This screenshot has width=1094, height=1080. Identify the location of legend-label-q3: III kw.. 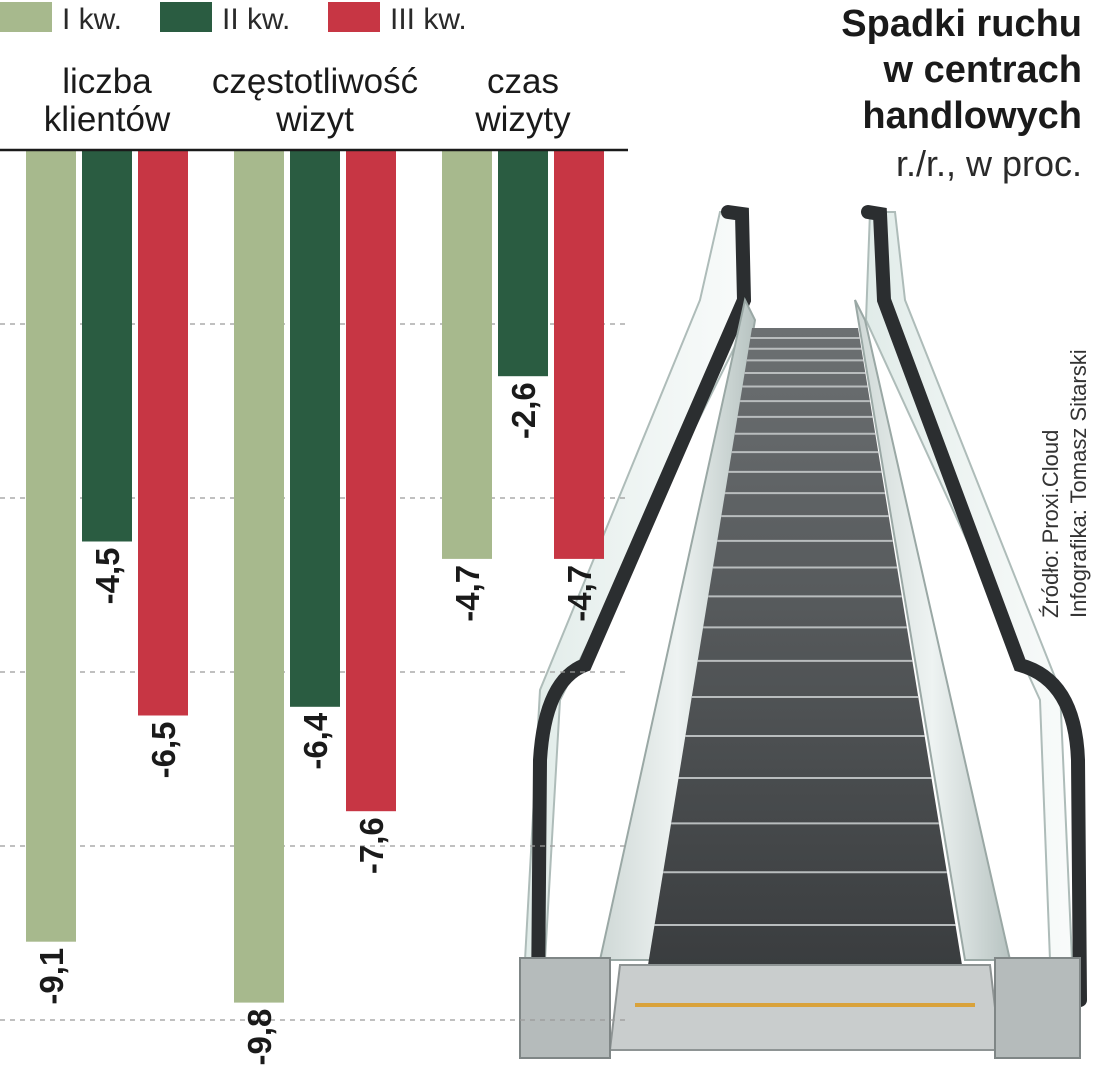
(428, 19).